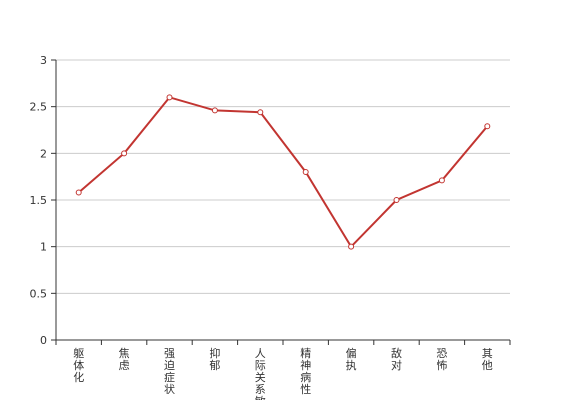 The image size is (567, 400). Describe the element at coordinates (43, 340) in the screenshot. I see `y-tick-label: 0` at that location.